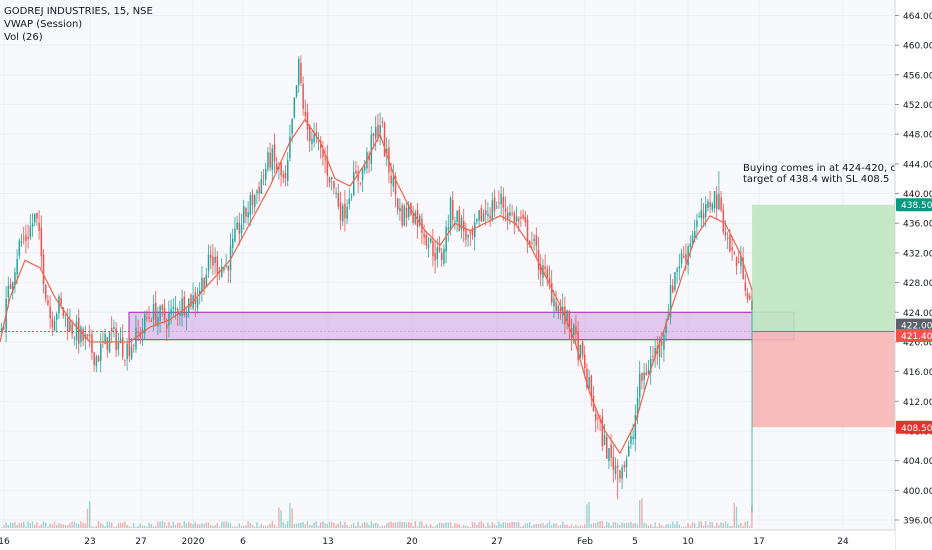  Describe the element at coordinates (917, 284) in the screenshot. I see `price-tick-label: 428.00` at that location.